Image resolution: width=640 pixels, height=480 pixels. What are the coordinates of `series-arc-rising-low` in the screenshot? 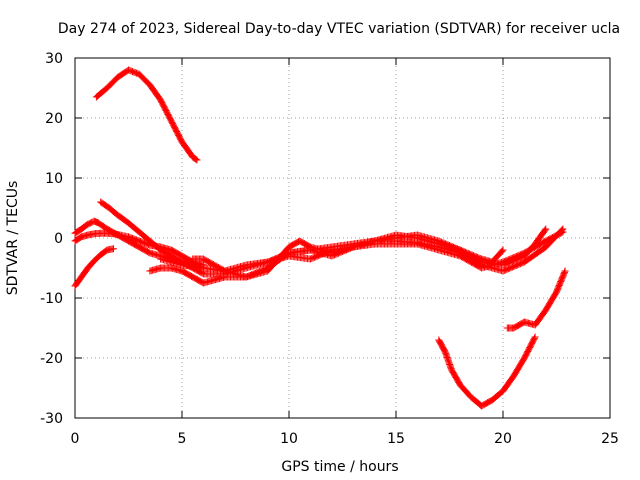 It's located at (94, 267).